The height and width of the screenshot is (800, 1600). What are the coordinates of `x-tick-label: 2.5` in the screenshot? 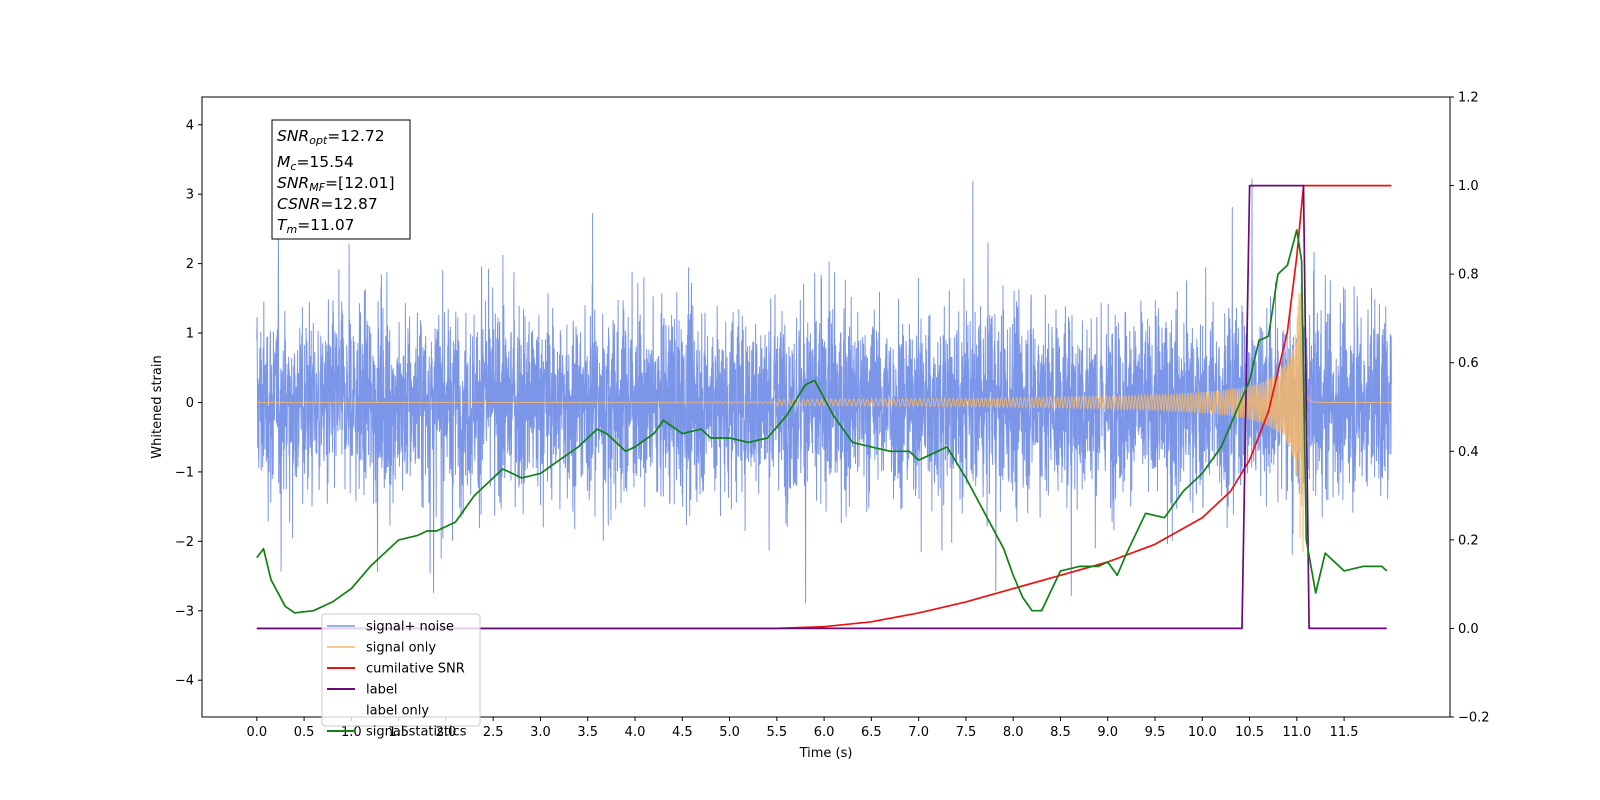 It's located at (493, 732).